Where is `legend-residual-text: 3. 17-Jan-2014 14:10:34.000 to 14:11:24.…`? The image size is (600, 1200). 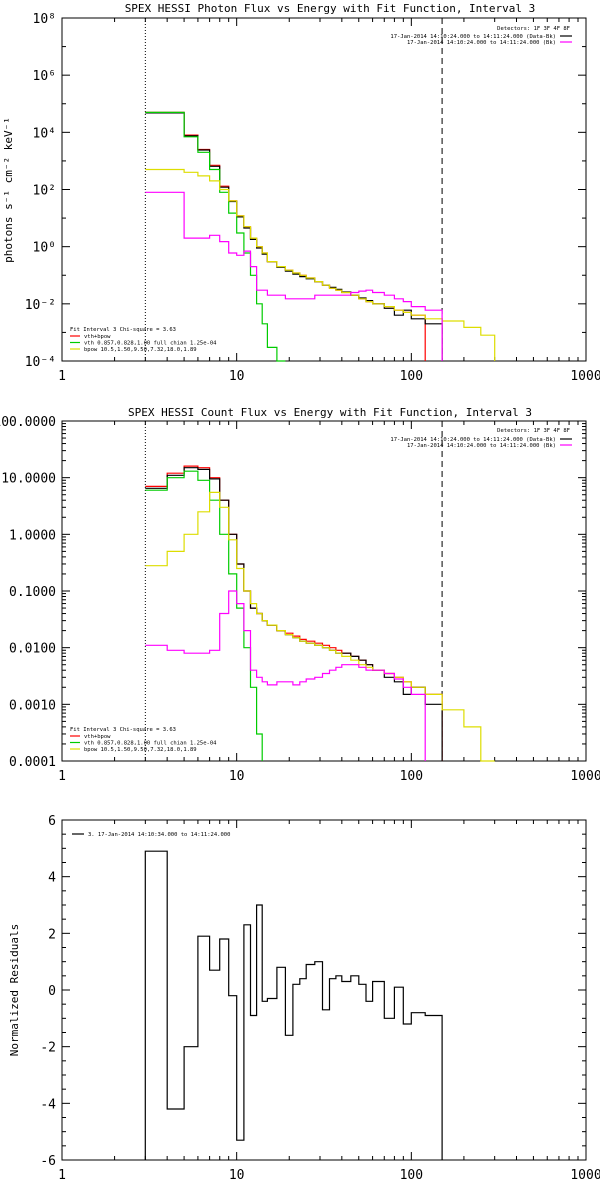
legend-residual-text: 3. 17-Jan-2014 14:10:34.000 to 14:11:24.… is located at coordinates (159, 835).